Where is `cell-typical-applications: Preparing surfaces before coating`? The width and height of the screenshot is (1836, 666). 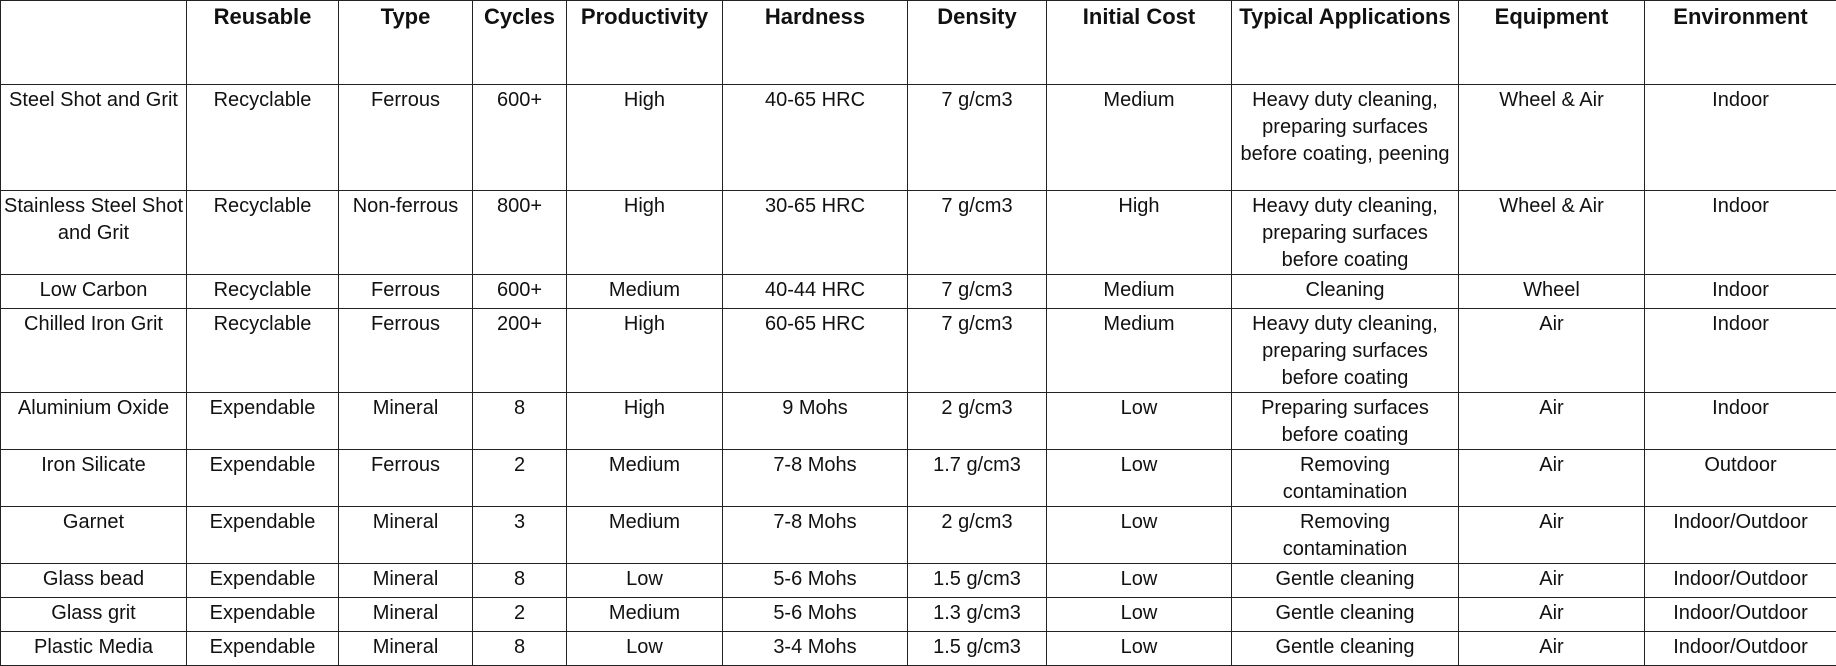 cell-typical-applications: Preparing surfaces before coating is located at coordinates (1345, 421).